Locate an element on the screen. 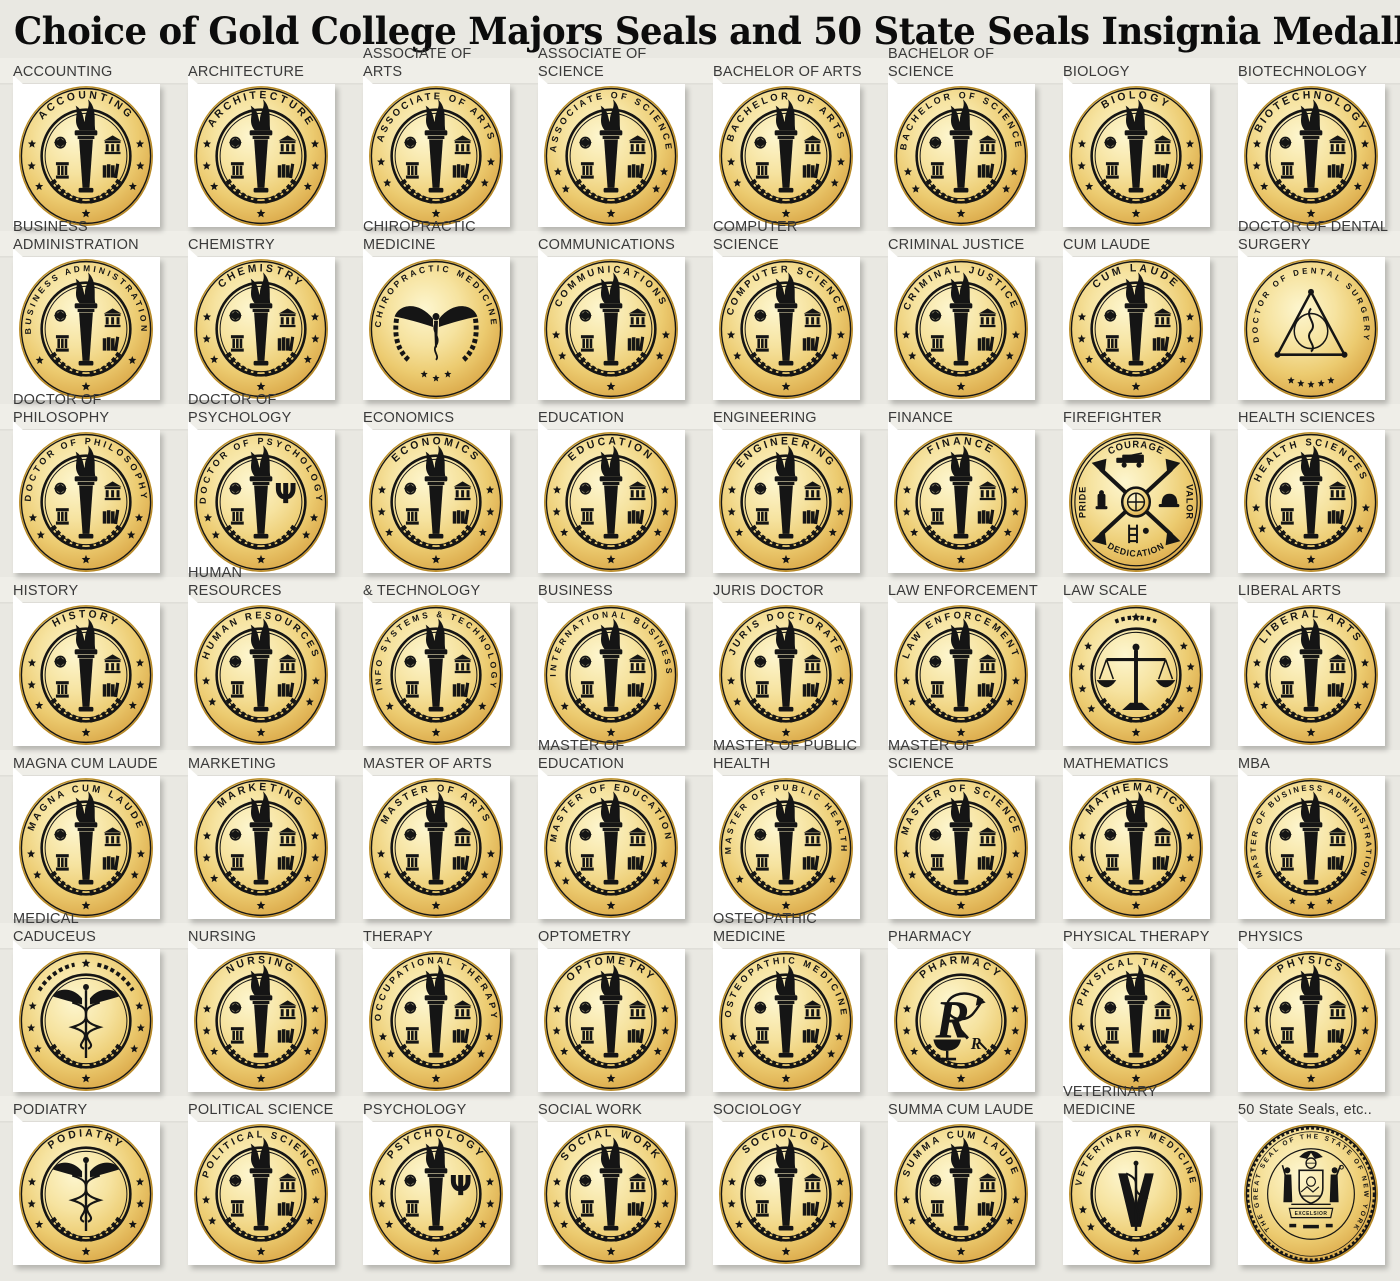  seal-thumbnail: JURIS DOCTORATE is located at coordinates (786, 670).